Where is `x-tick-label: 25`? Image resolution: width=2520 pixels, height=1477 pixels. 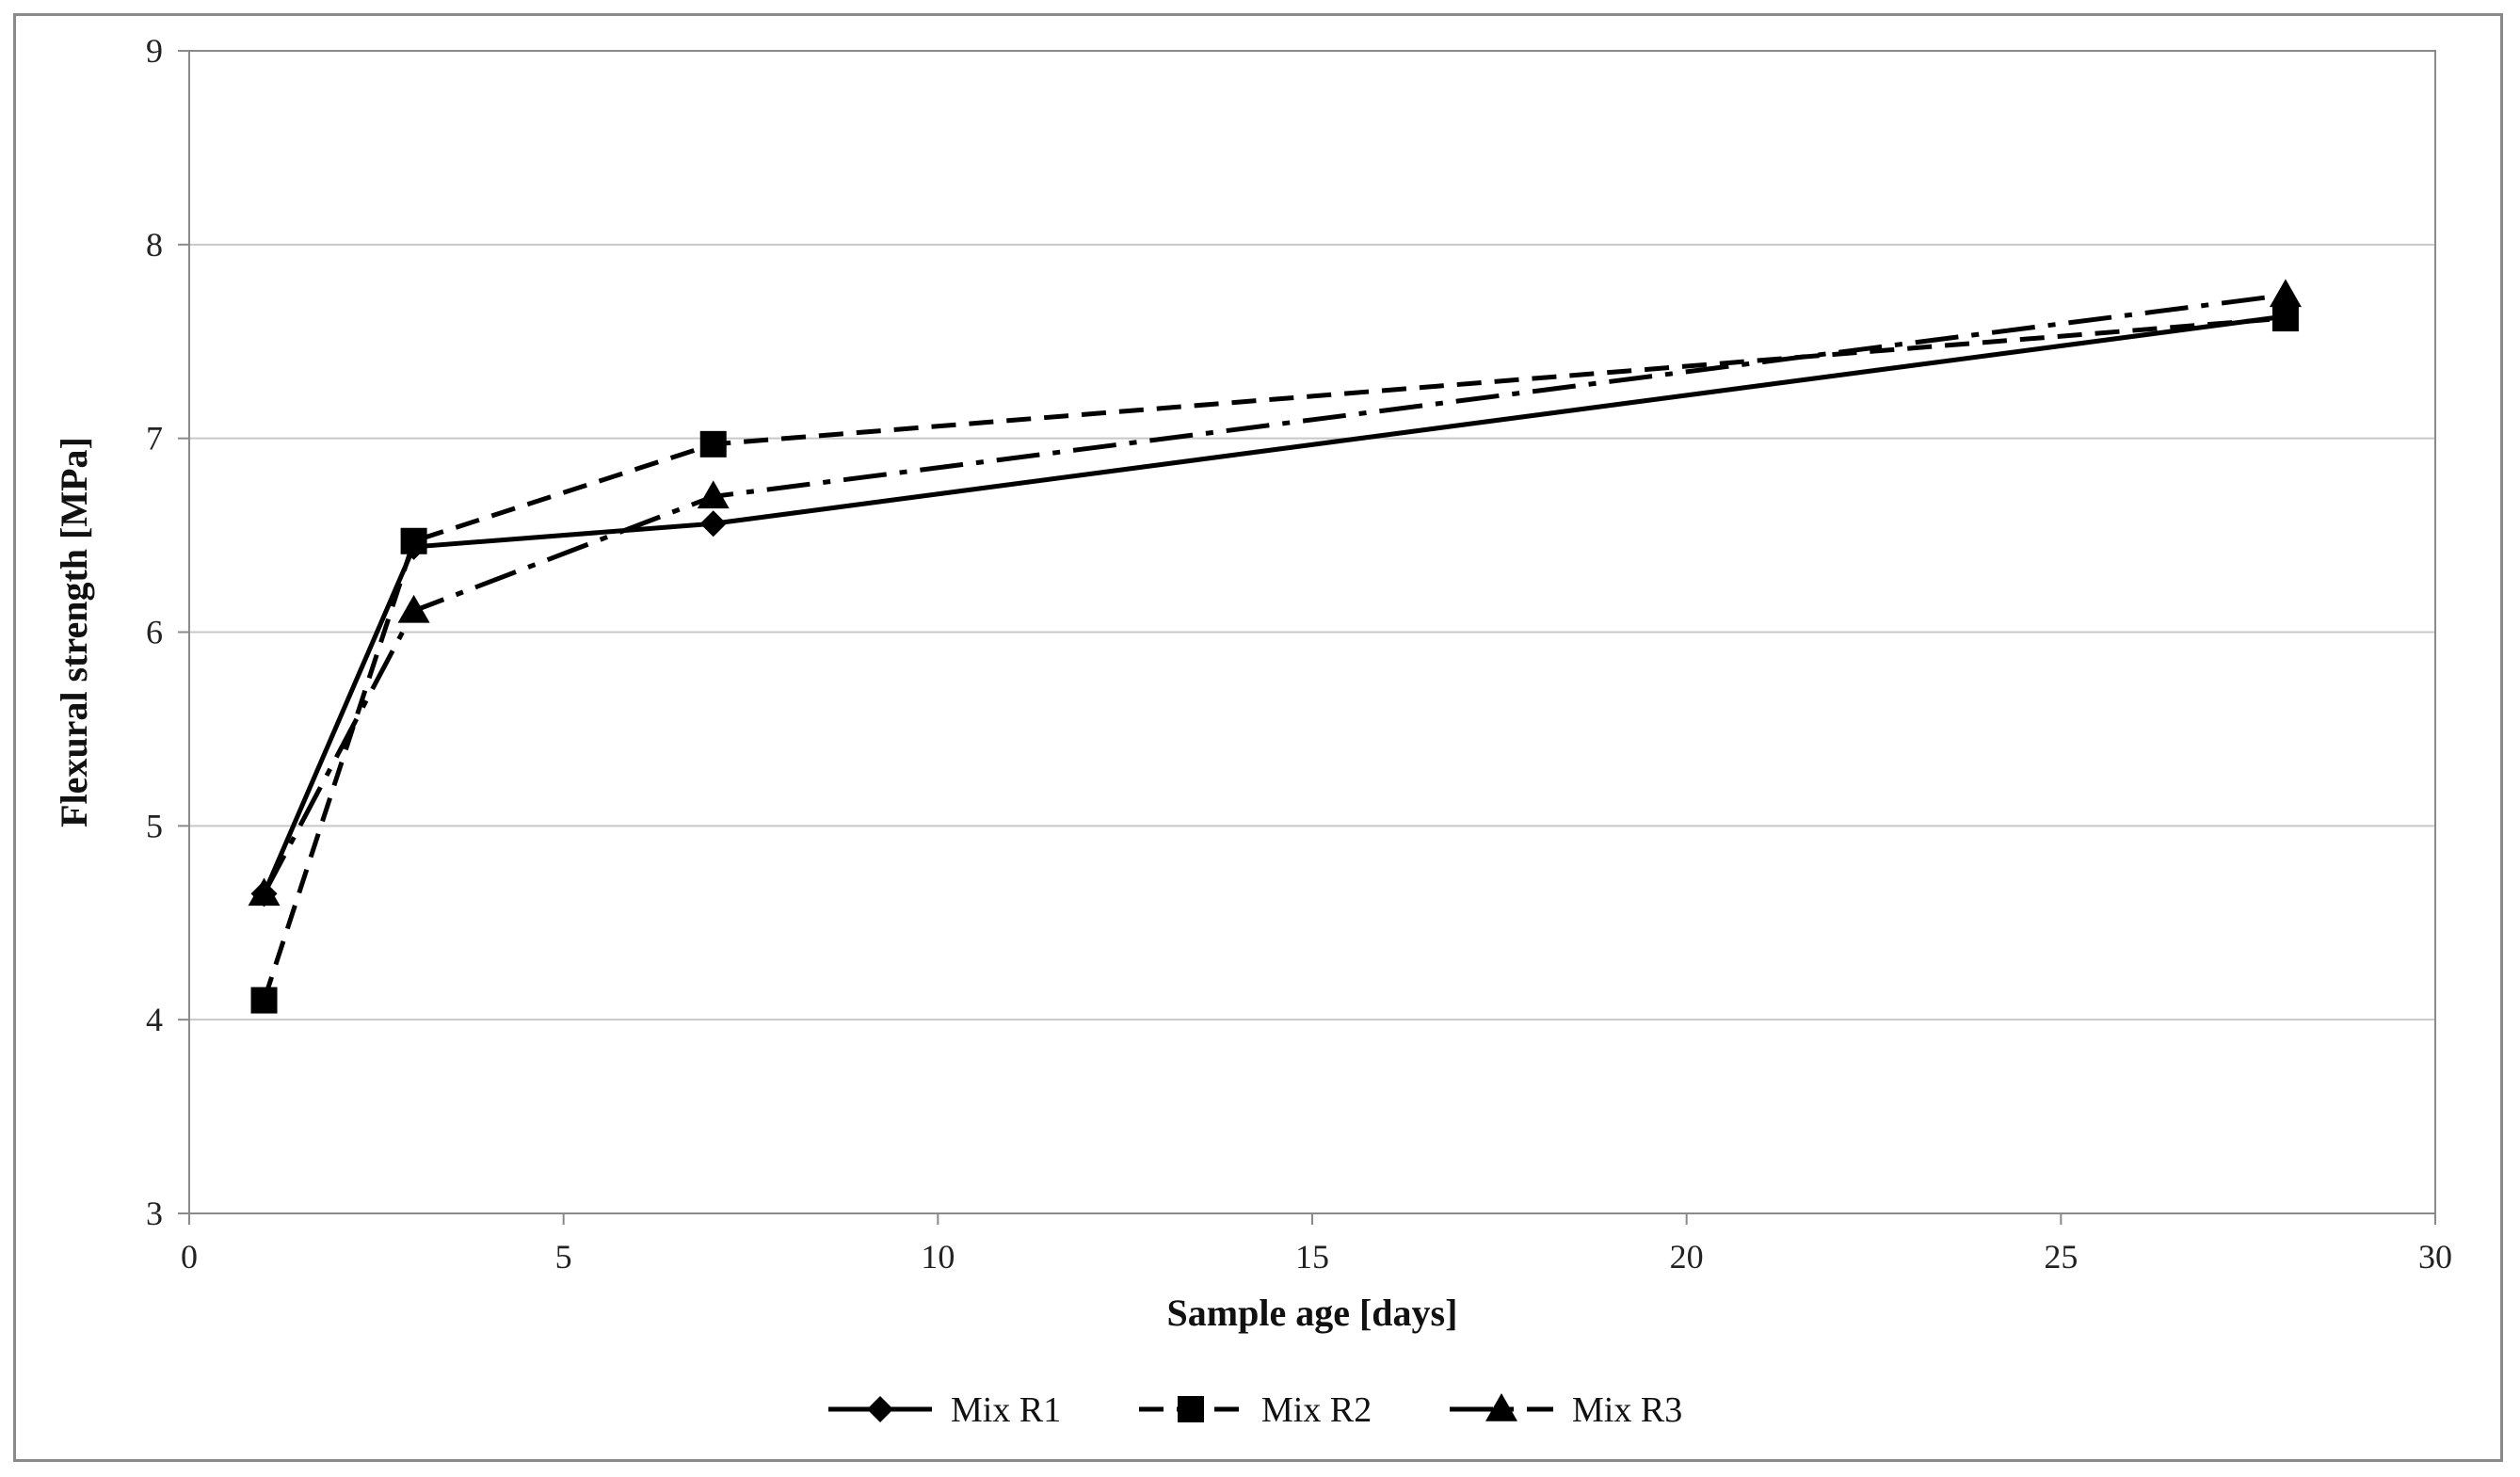
x-tick-label: 25 is located at coordinates (2061, 1257).